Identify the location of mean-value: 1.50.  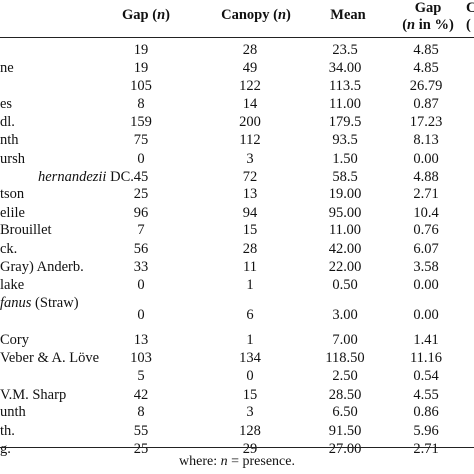
(345, 159).